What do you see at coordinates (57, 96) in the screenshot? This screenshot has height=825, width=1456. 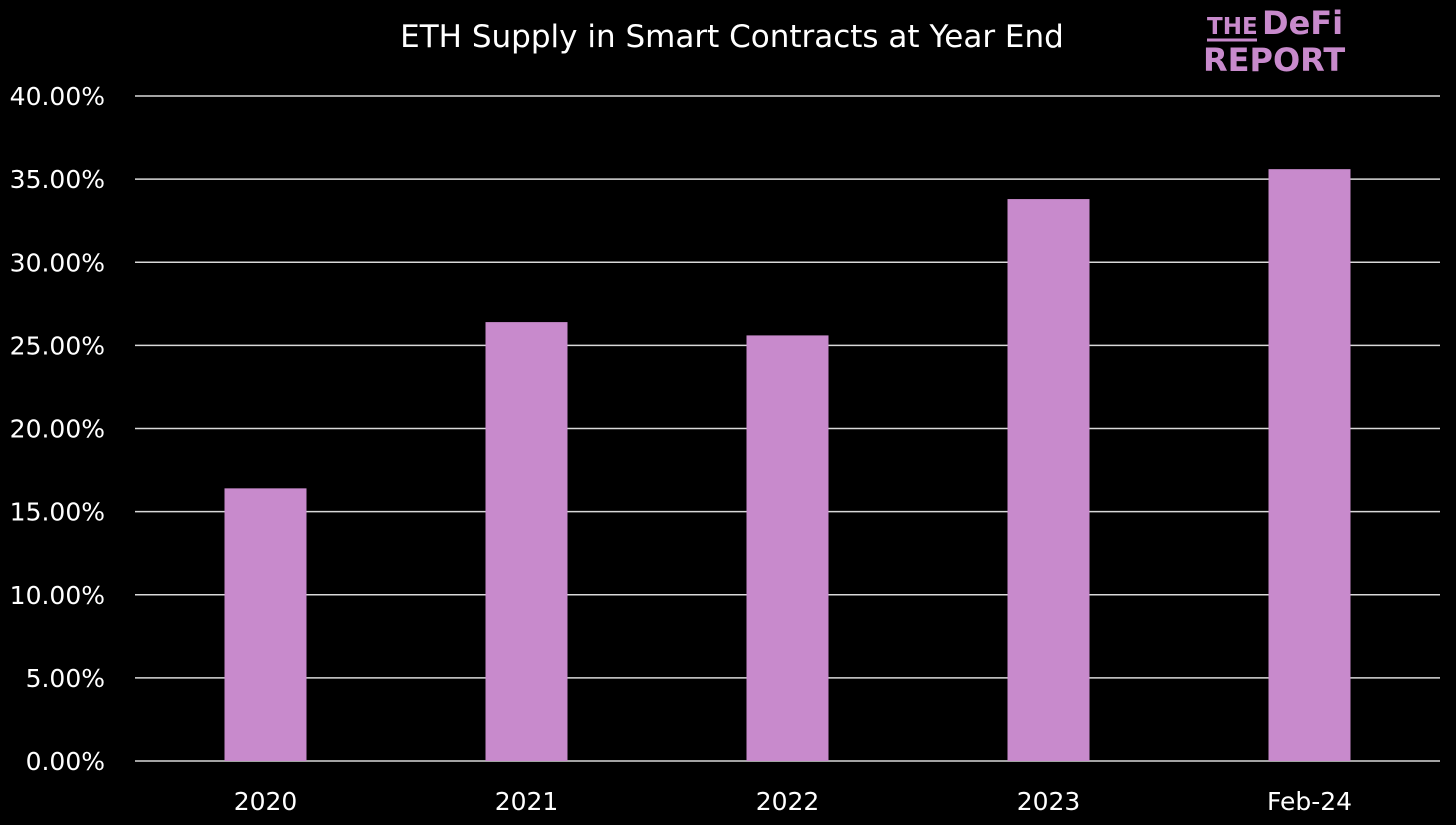 I see `y-tick-label: 40.00%` at bounding box center [57, 96].